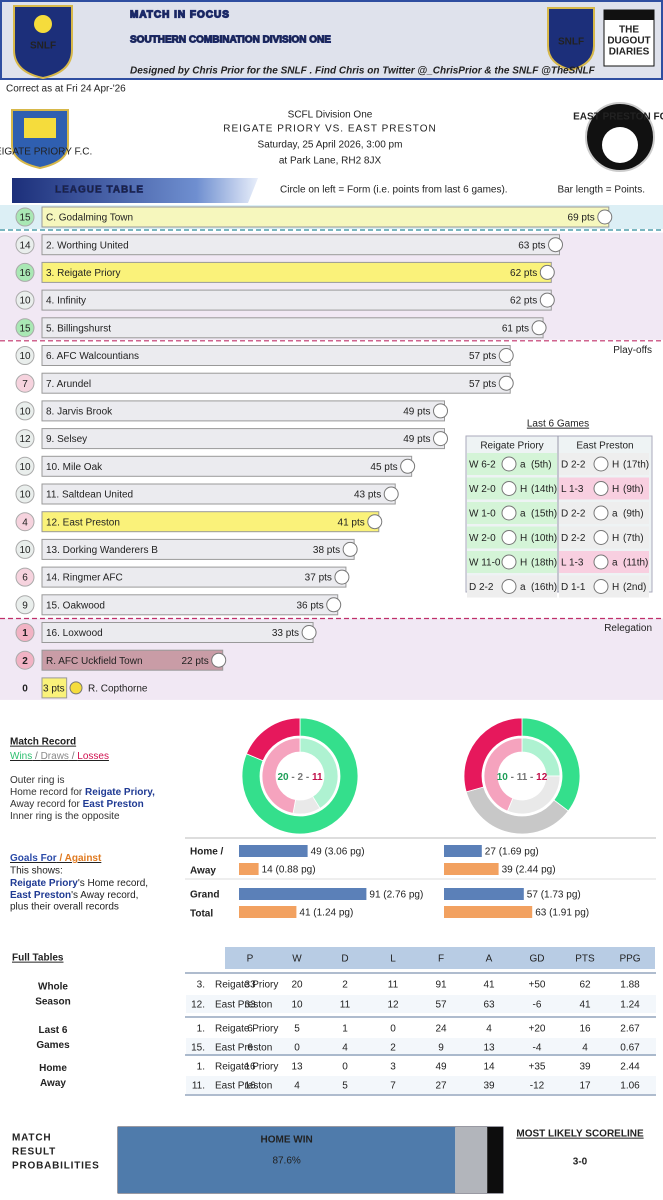  What do you see at coordinates (629, 959) in the screenshot?
I see `column-header: PPG` at bounding box center [629, 959].